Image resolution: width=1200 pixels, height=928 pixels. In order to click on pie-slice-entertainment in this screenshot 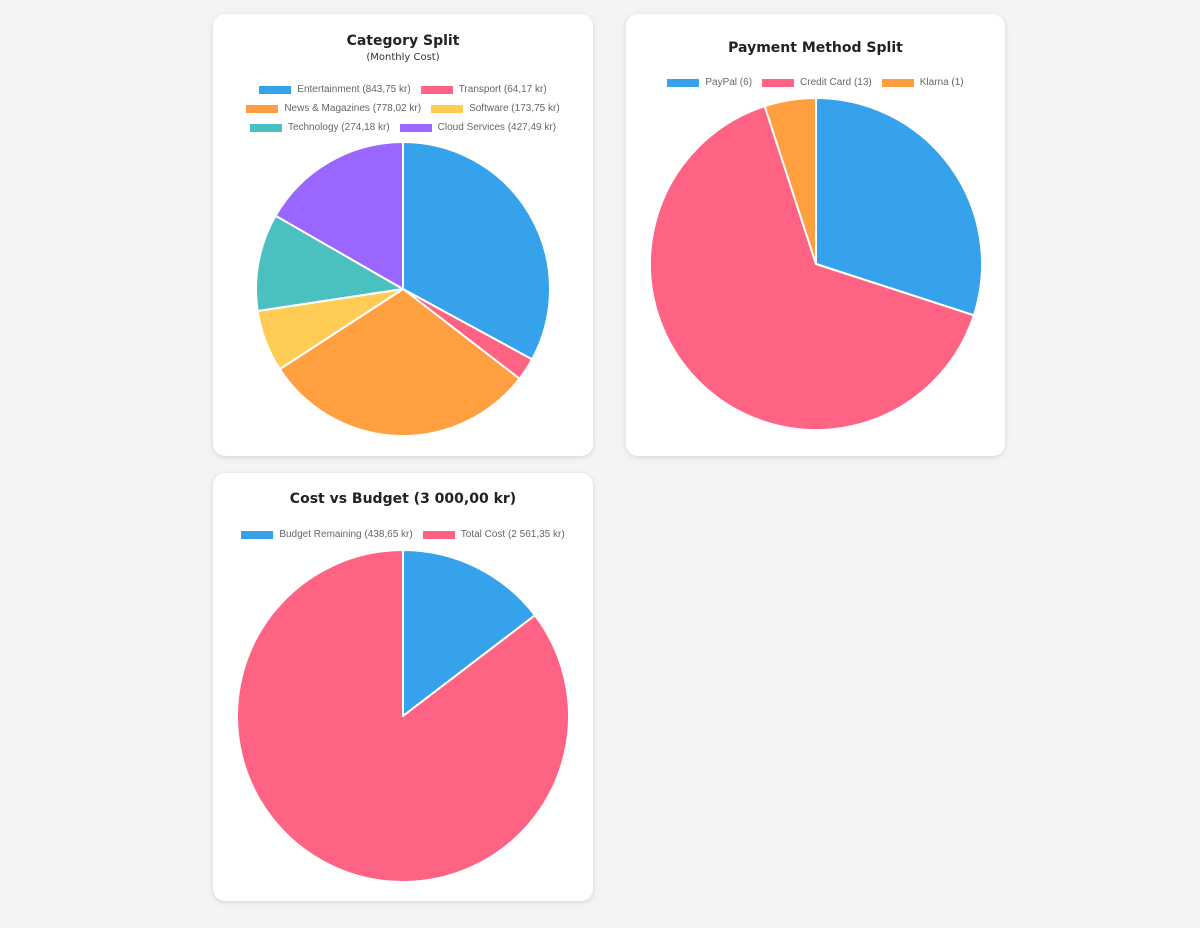, I will do `click(476, 251)`.